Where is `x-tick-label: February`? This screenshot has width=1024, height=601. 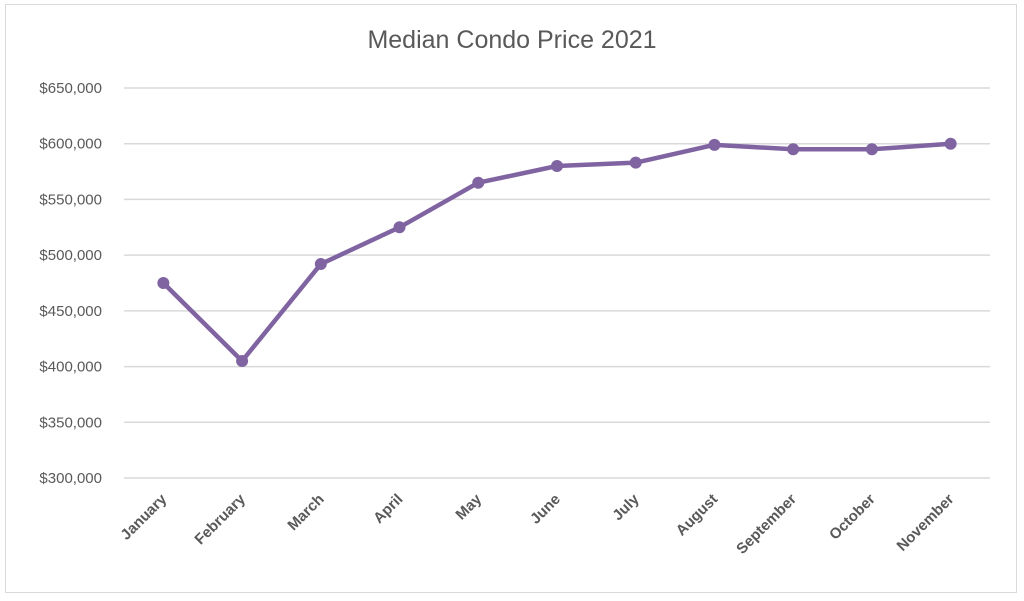 x-tick-label: February is located at coordinates (221, 519).